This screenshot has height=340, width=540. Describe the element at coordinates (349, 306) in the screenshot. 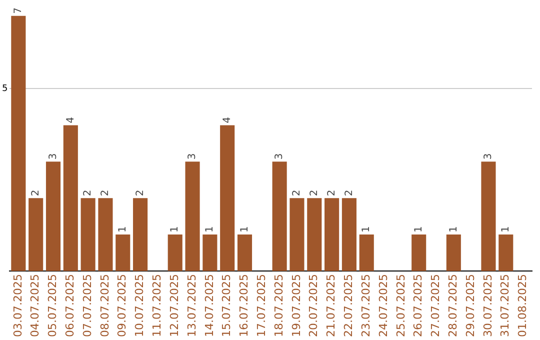

I see `x-tick-label: 22.07.2025` at that location.